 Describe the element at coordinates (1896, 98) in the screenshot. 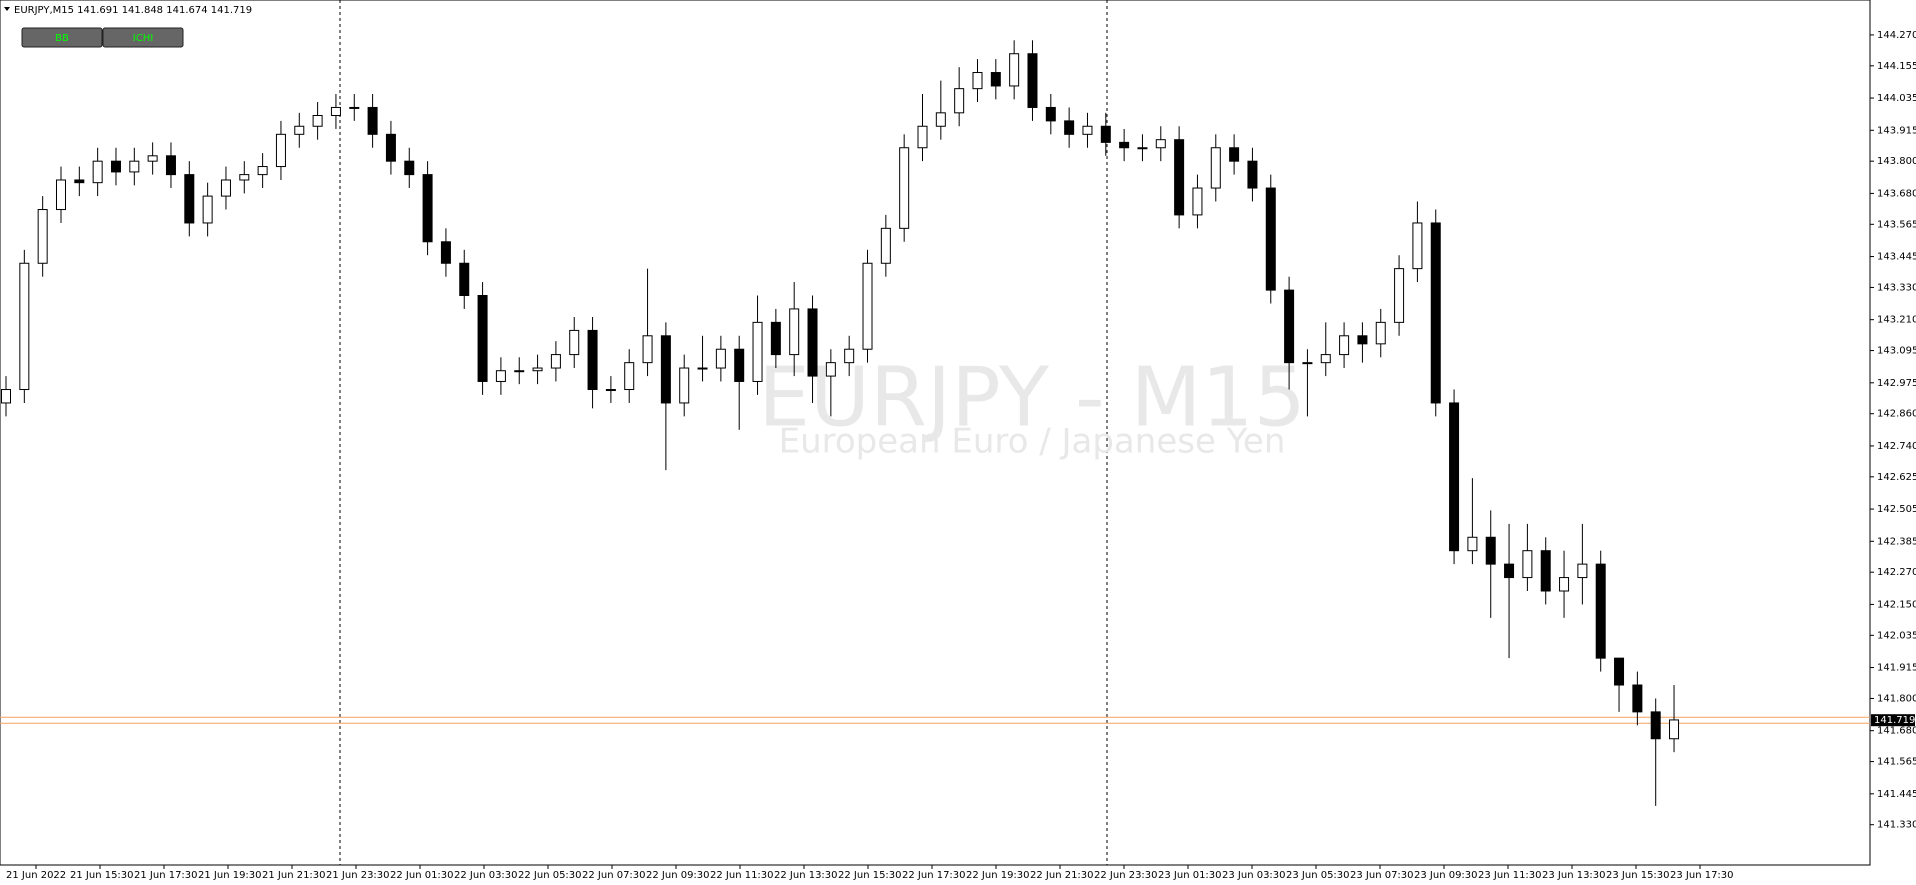

I see `y-tick-label: 144.035` at that location.